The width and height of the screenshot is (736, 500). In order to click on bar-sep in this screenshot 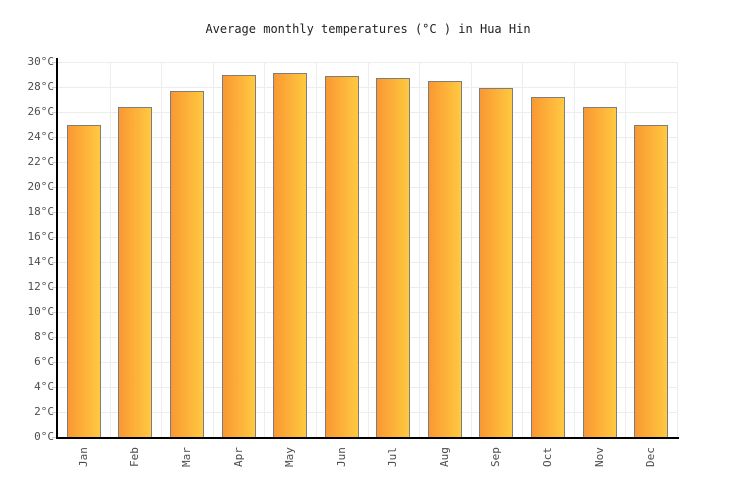, I will do `click(496, 262)`.